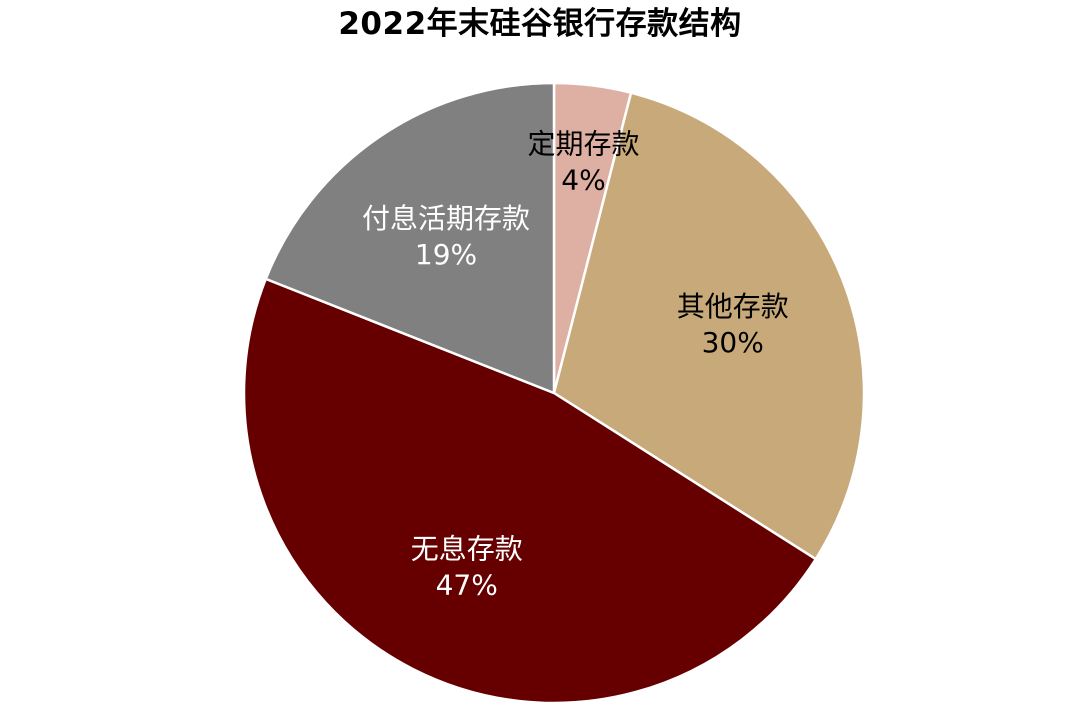  I want to click on slice-value-label: 19%, so click(446, 254).